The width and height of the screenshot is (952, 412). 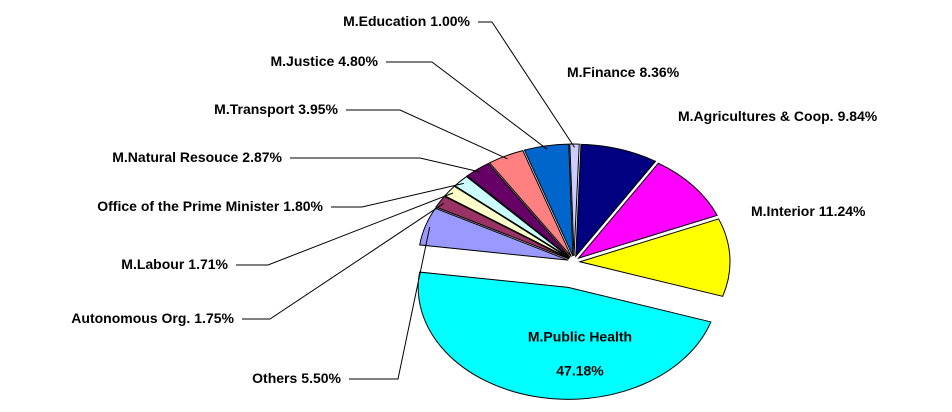 I want to click on slice-label: M.Finance 8.36%, so click(x=623, y=72).